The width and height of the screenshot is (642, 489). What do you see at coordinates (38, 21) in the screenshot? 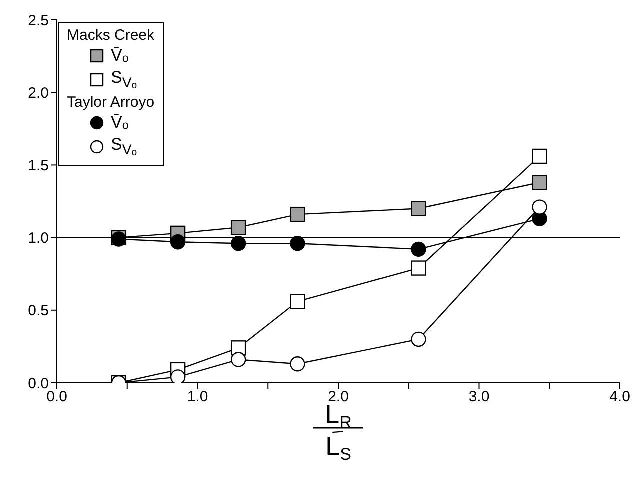
I see `y-tick-label: 2.5` at bounding box center [38, 21].